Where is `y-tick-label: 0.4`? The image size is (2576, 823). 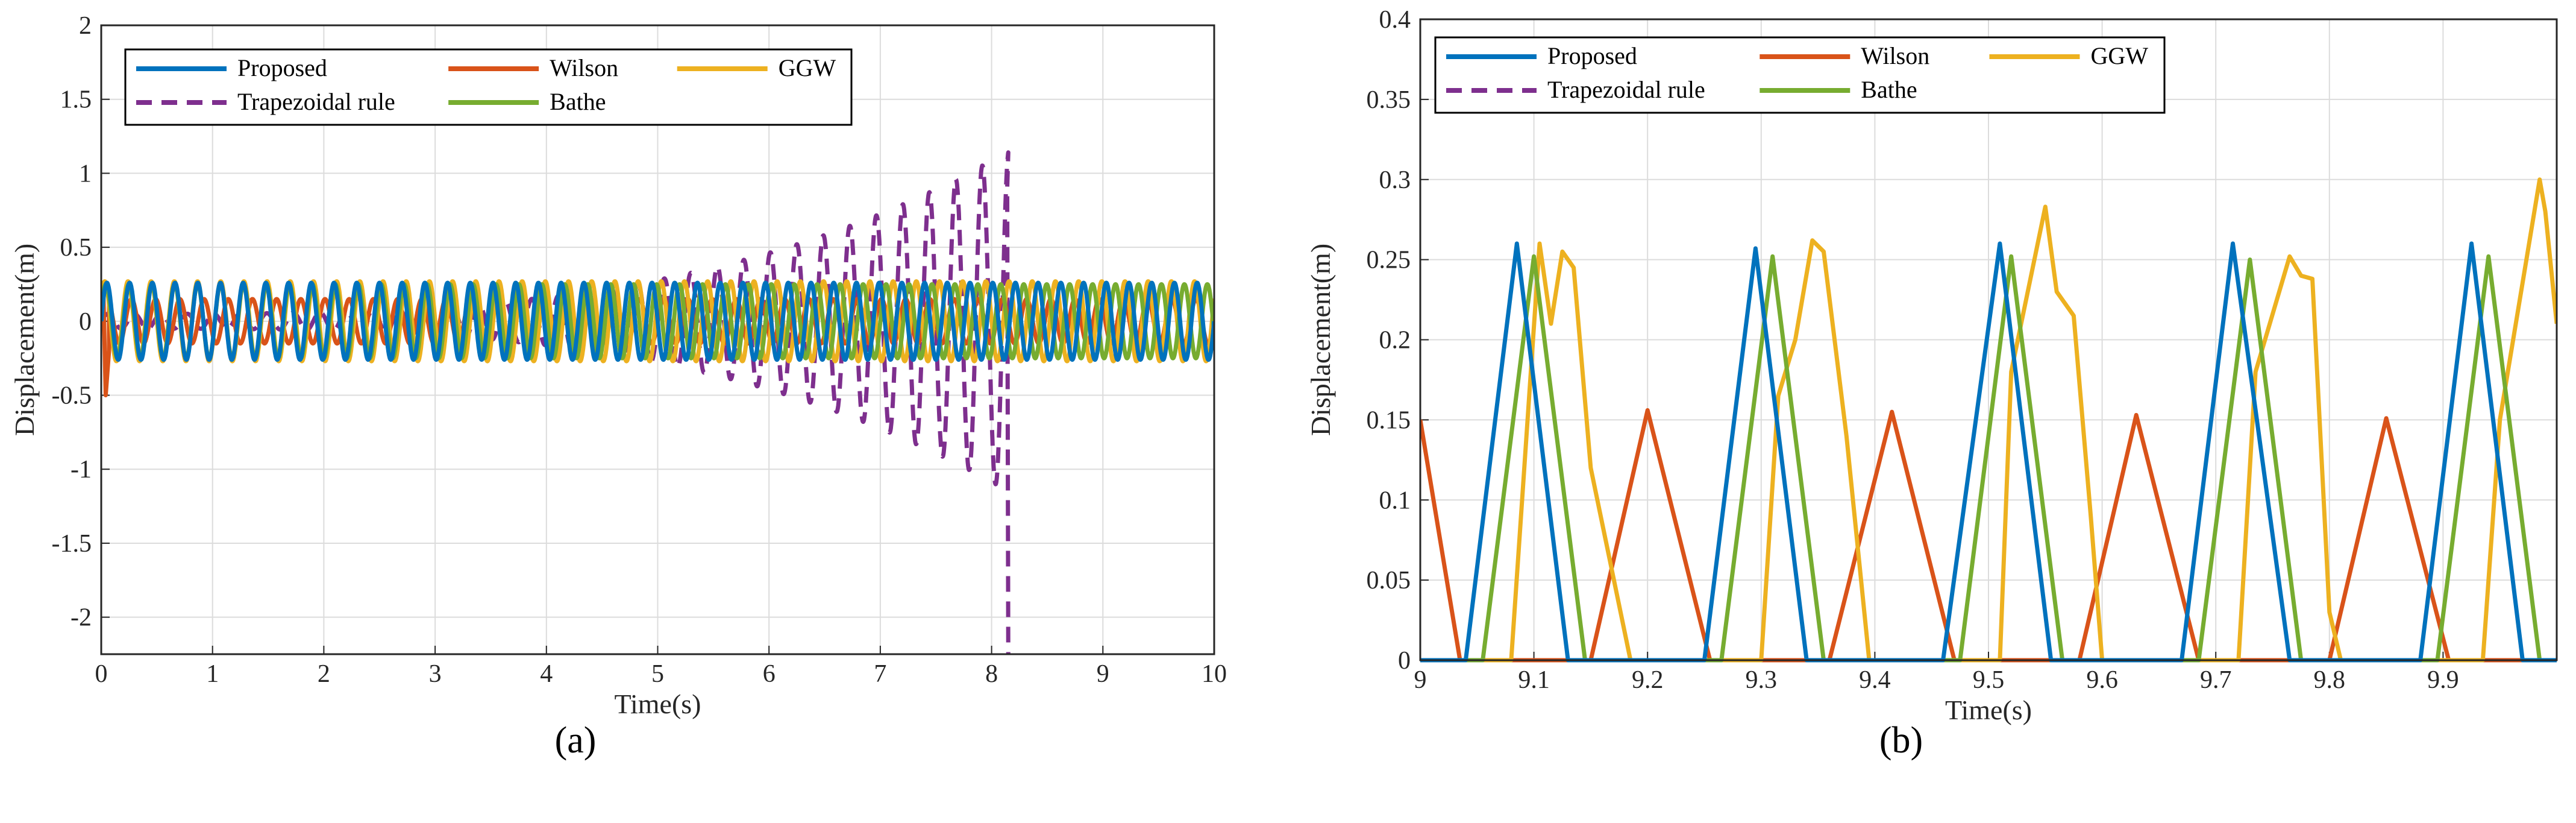 y-tick-label: 0.4 is located at coordinates (1395, 20).